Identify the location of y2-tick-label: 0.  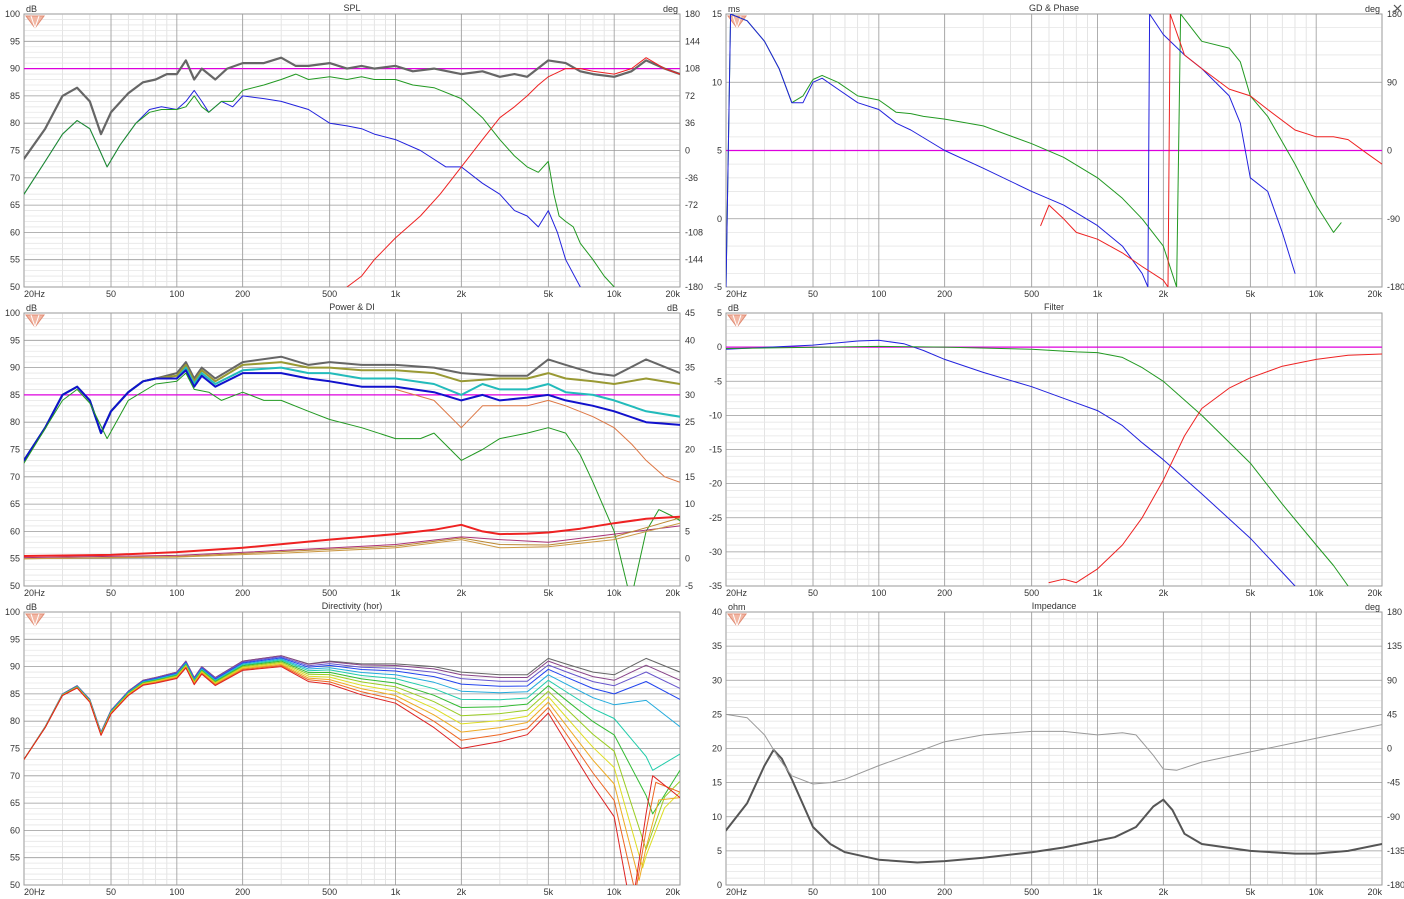
(687, 151).